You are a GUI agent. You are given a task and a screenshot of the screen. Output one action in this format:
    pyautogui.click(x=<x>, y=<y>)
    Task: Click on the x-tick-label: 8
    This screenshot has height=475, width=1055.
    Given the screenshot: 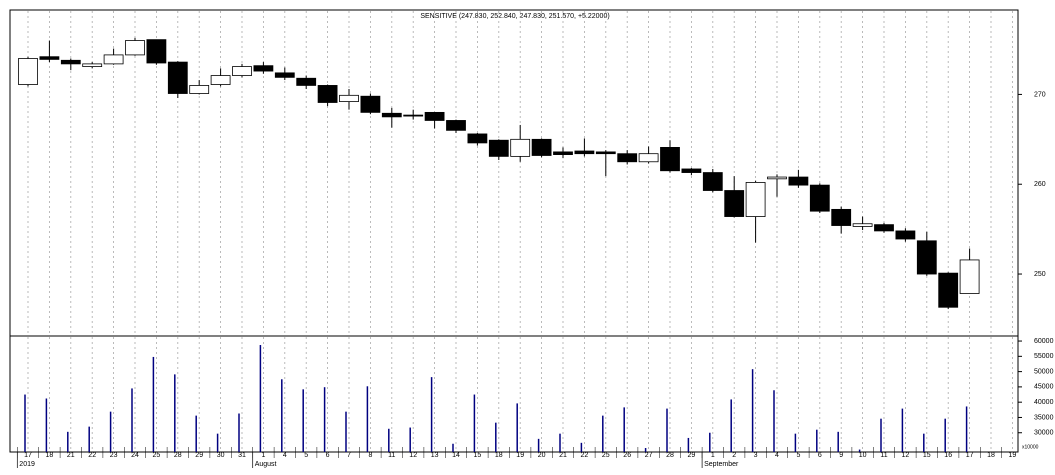 What is the action you would take?
    pyautogui.click(x=370, y=455)
    